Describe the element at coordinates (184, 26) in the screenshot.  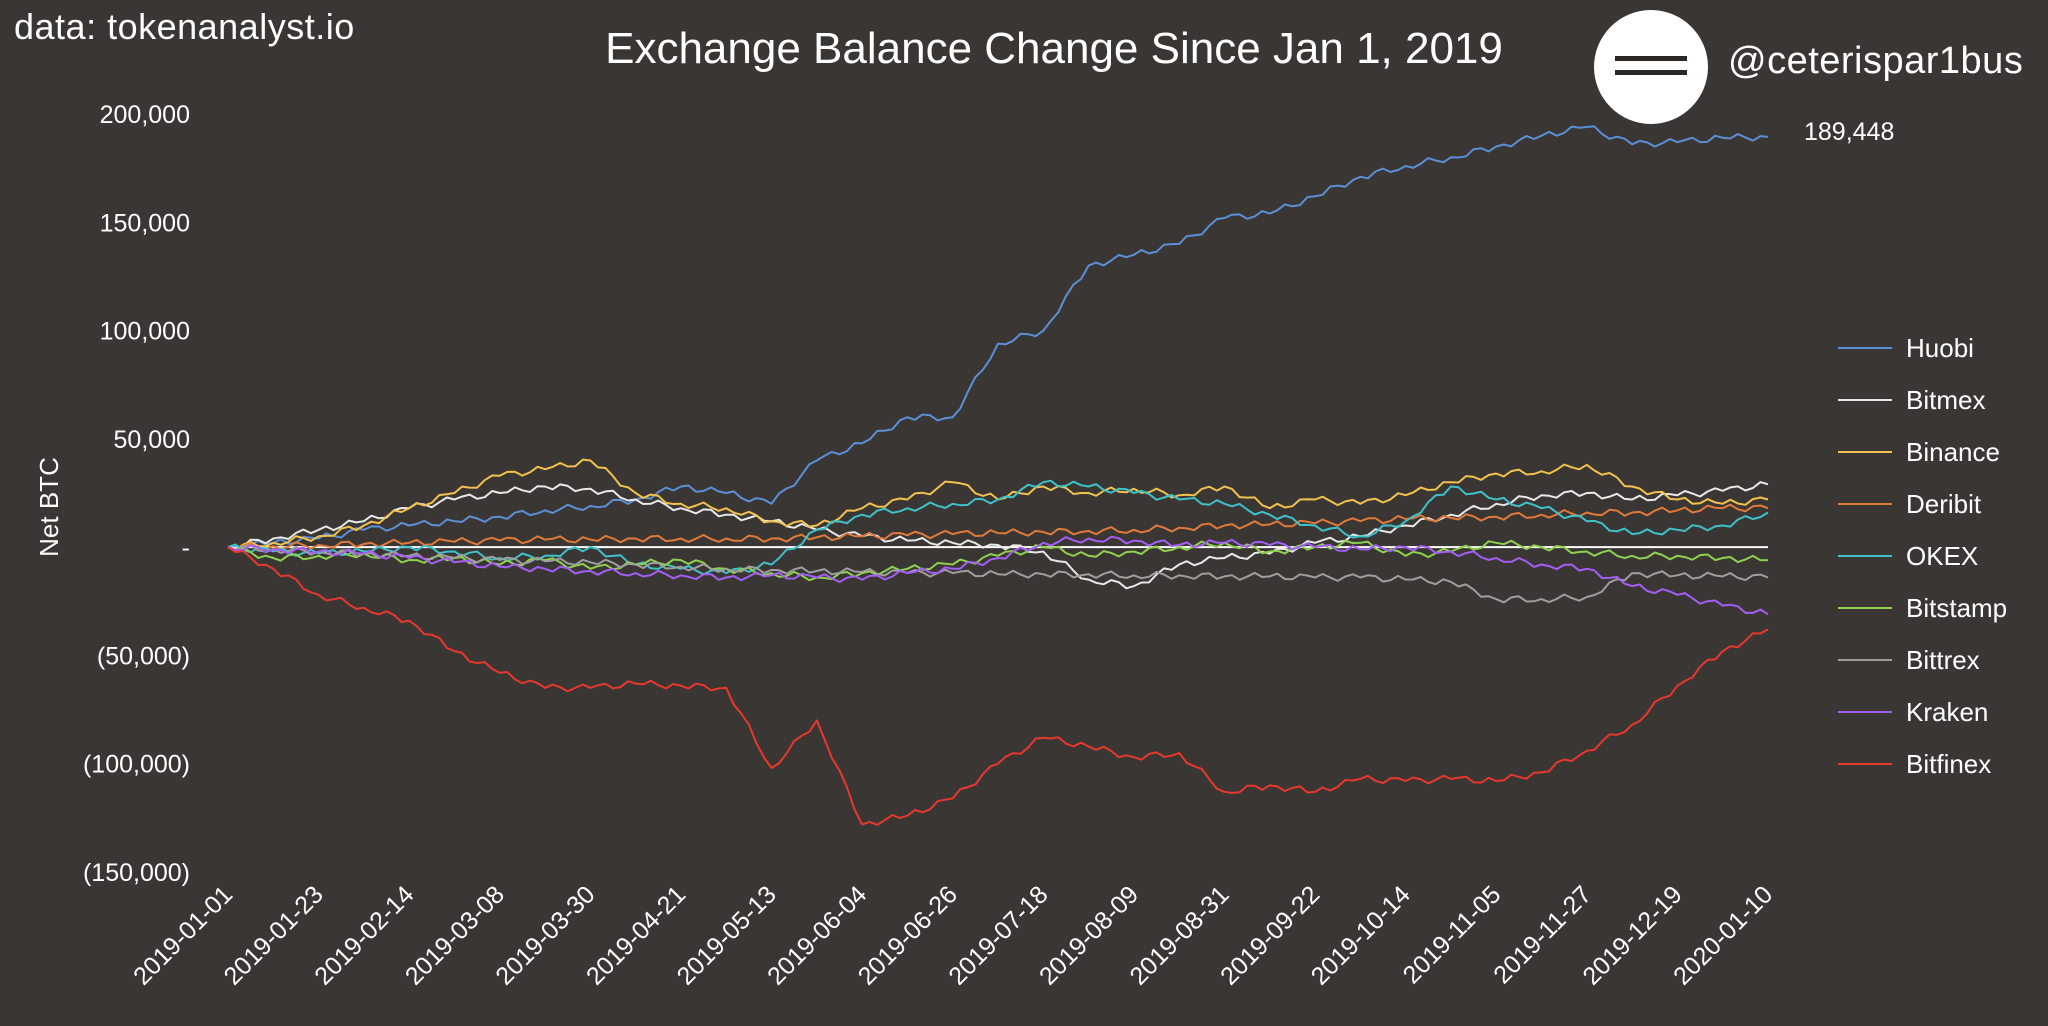
I see `data-source-label: data: tokenanalyst.io` at that location.